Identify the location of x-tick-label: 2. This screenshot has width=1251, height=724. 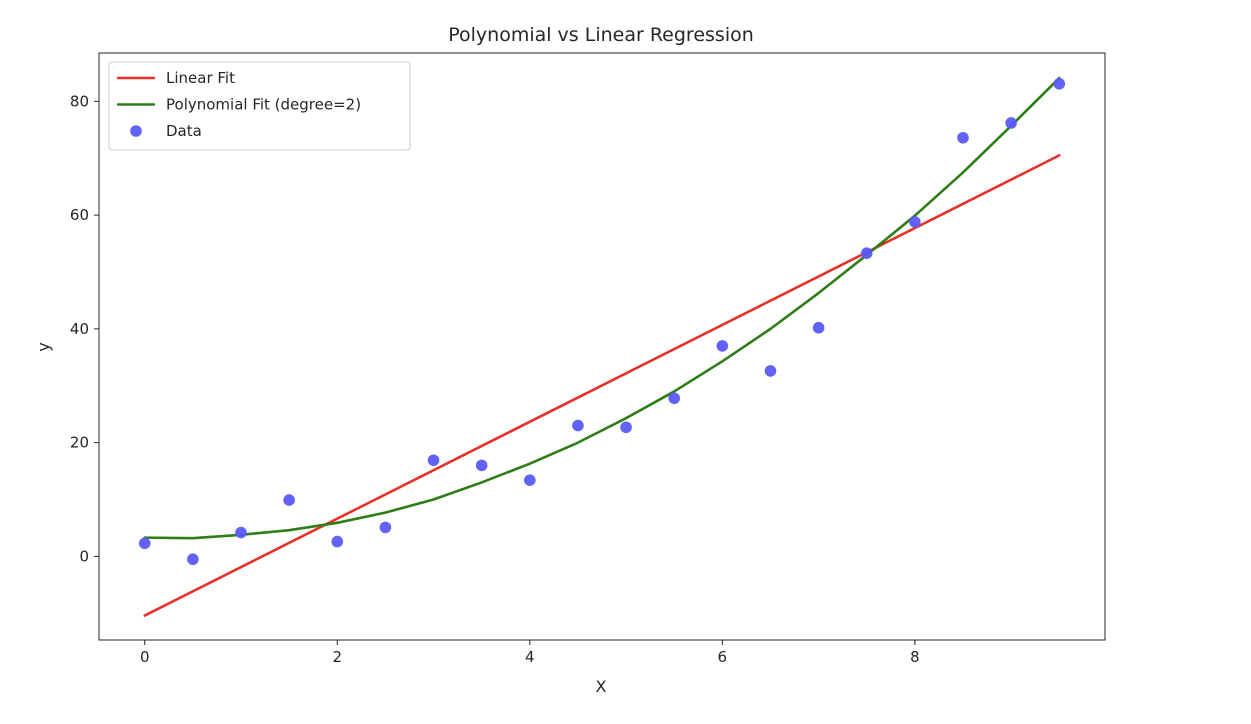
(337, 657).